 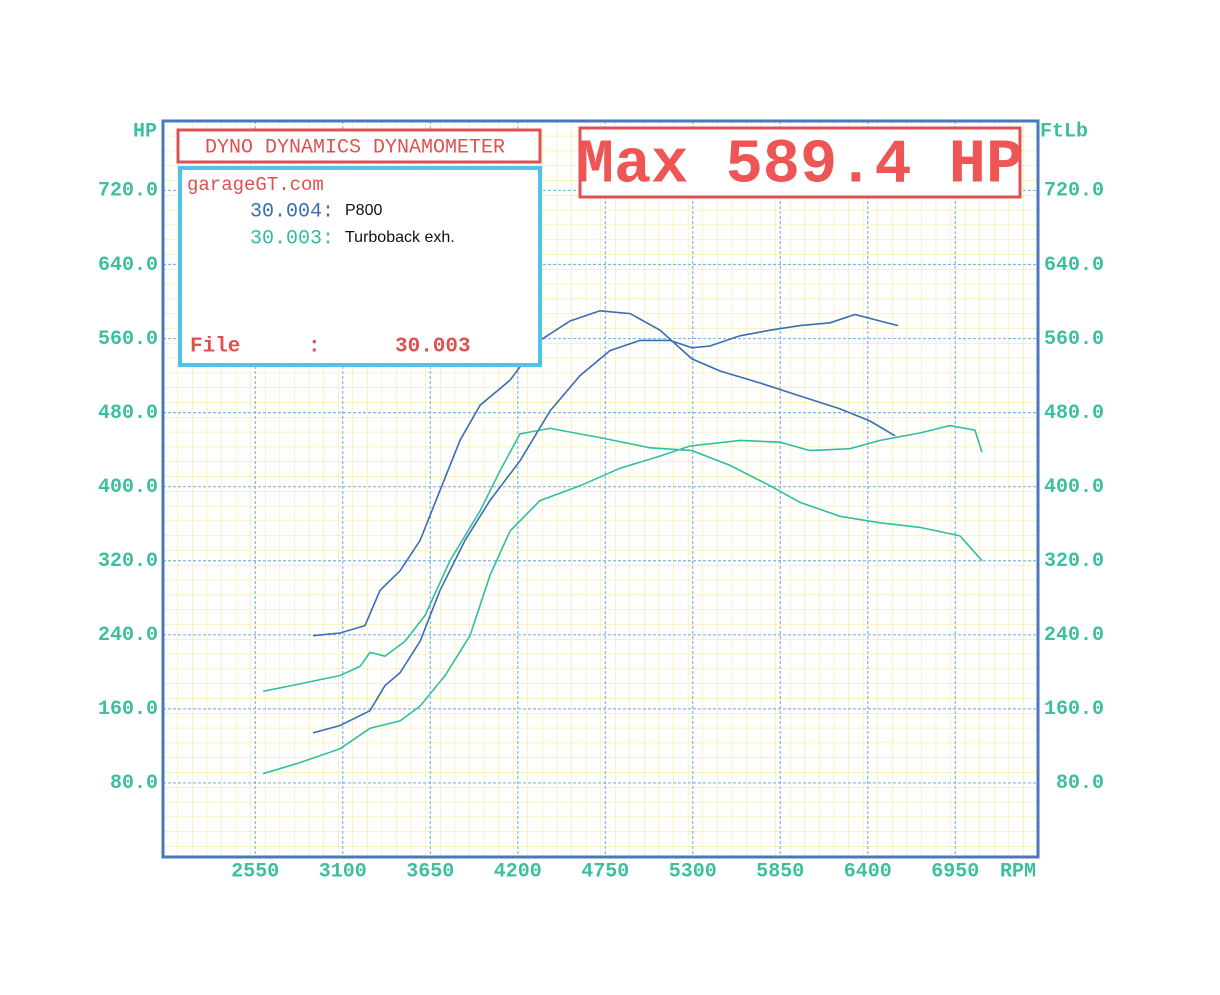 What do you see at coordinates (433, 347) in the screenshot?
I see `file-value: 30.003` at bounding box center [433, 347].